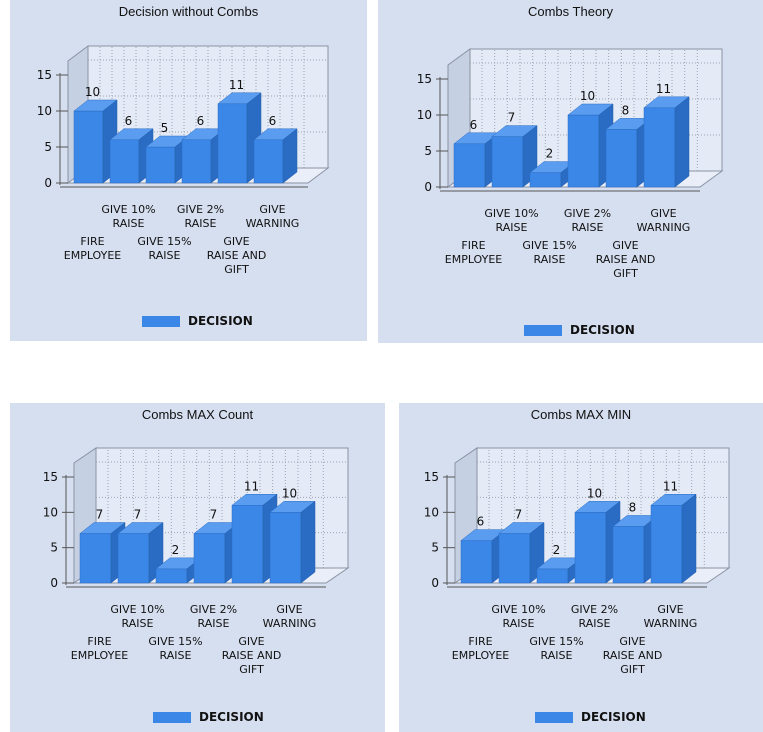 This screenshot has height=732, width=763. I want to click on legend-label: DECISION, so click(602, 330).